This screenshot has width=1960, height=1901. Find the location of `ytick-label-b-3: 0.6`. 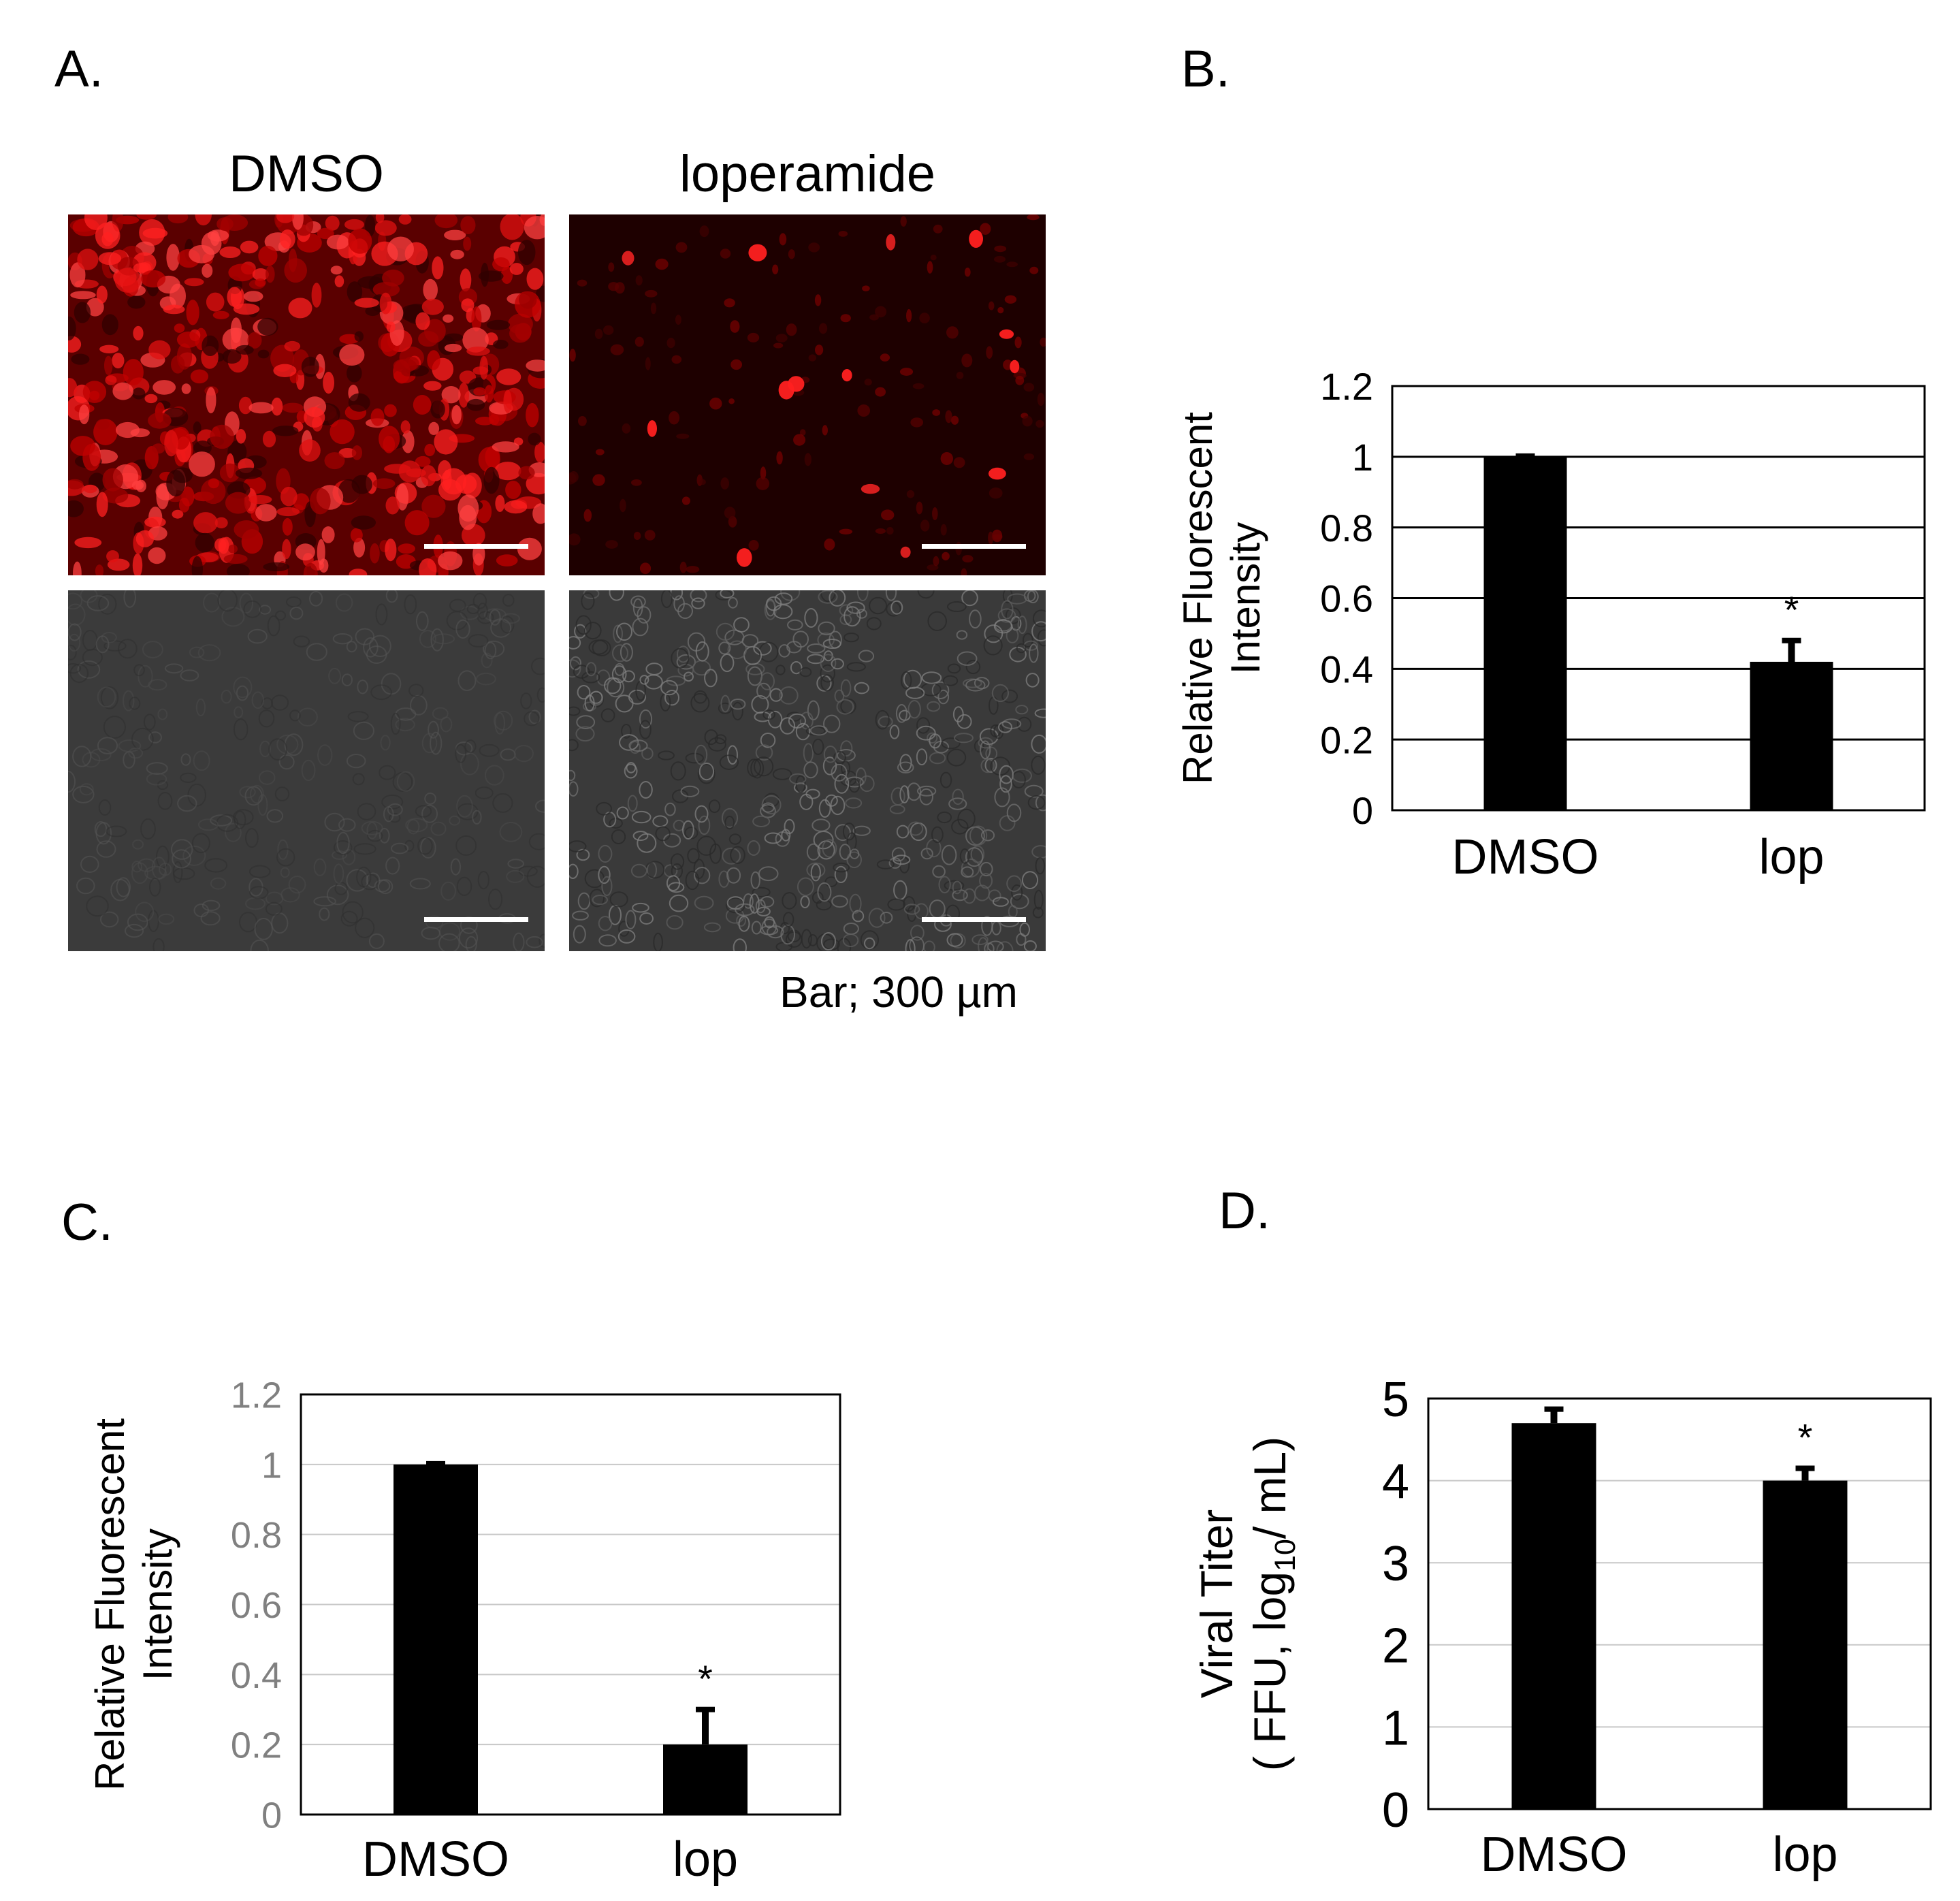

ytick-label-b-3: 0.6 is located at coordinates (1346, 598).